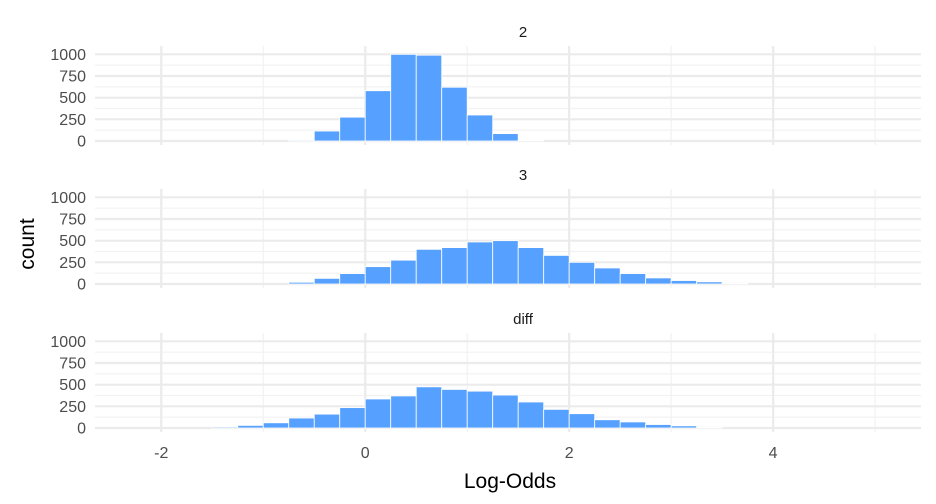  What do you see at coordinates (569, 453) in the screenshot?
I see `x-tick-label: 2` at bounding box center [569, 453].